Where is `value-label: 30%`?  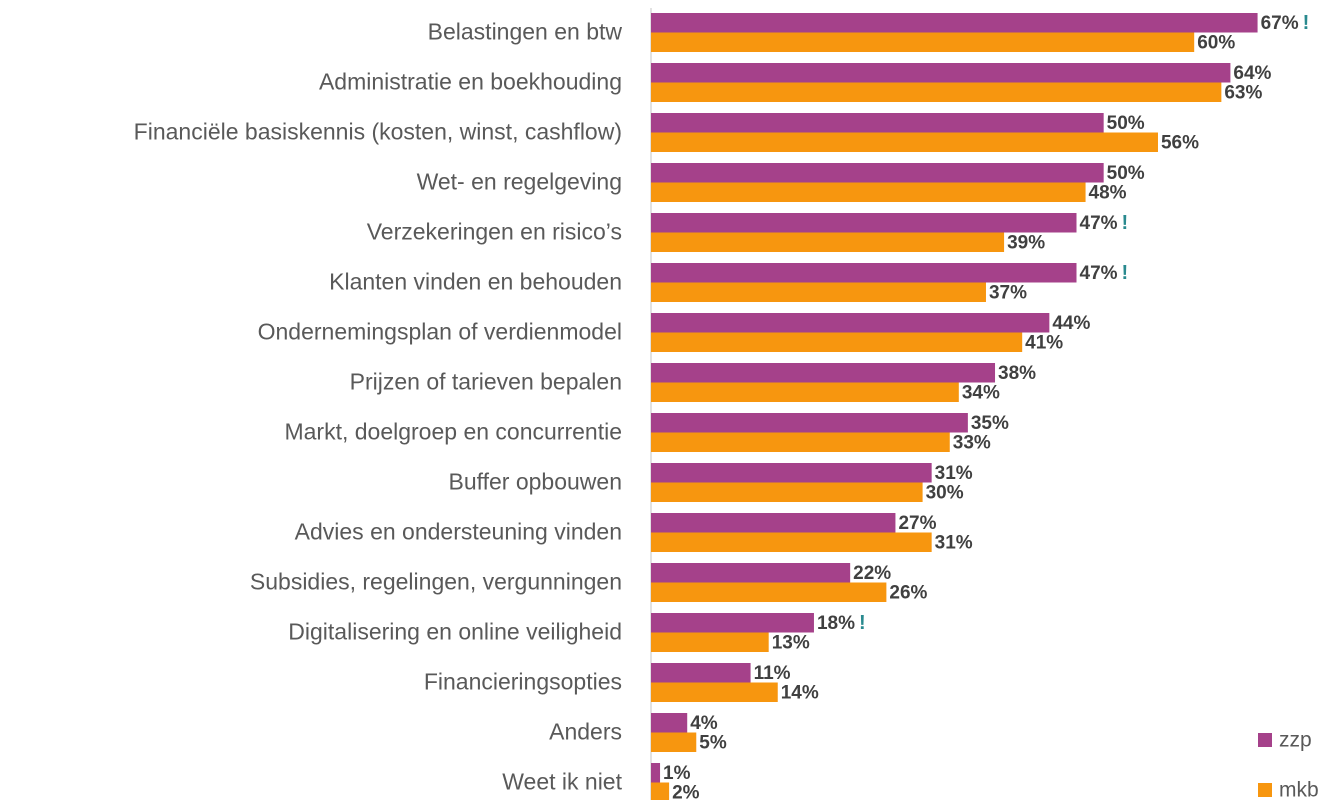
value-label: 30% is located at coordinates (945, 492).